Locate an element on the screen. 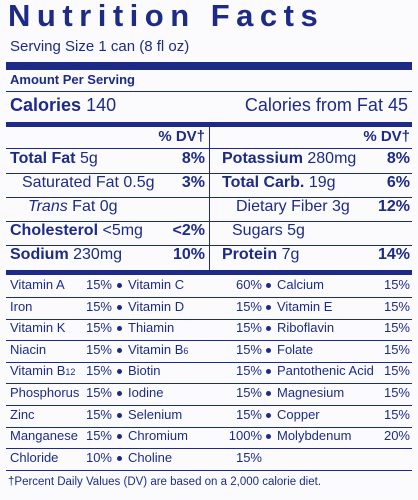  vitamin-name-text: Iodine is located at coordinates (146, 392).